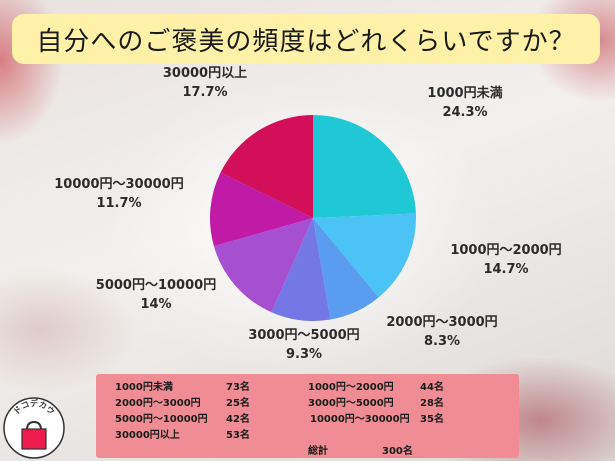 Image resolution: width=615 pixels, height=461 pixels. I want to click on table-total-label: 総計, so click(318, 451).